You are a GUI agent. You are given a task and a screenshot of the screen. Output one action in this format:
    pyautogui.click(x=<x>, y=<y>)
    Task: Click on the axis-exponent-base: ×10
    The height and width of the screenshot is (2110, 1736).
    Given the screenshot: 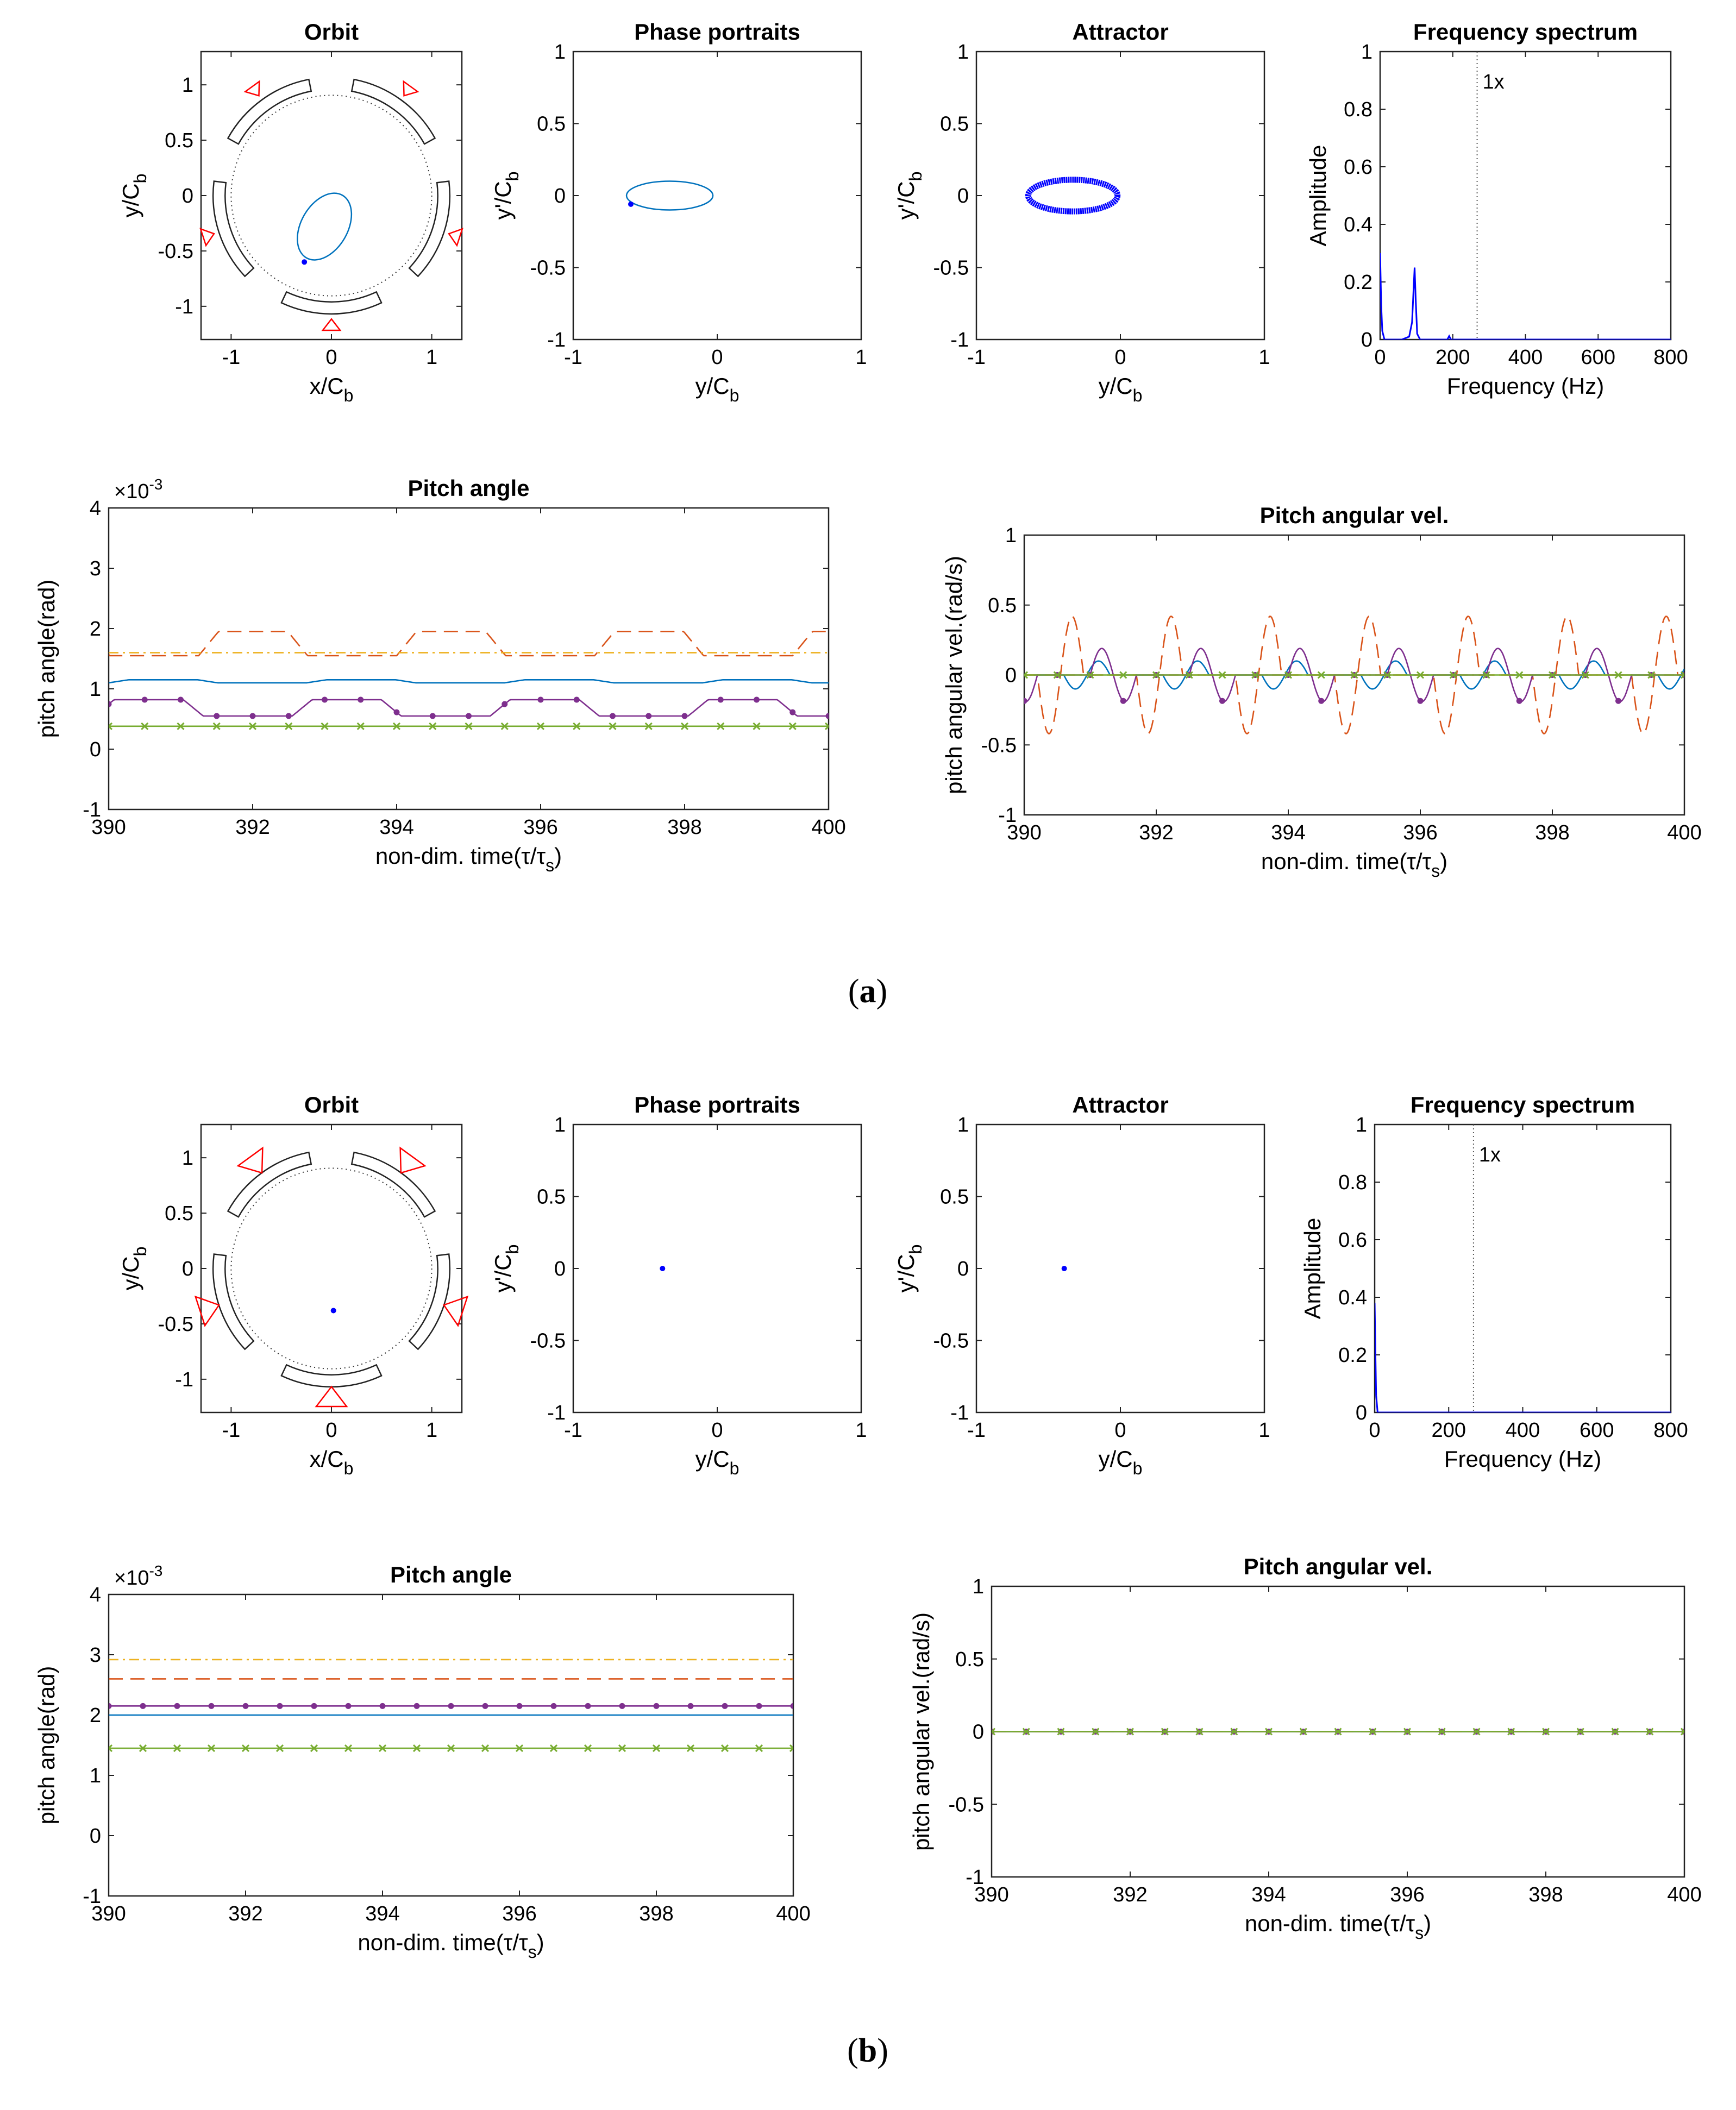 What is the action you would take?
    pyautogui.click(x=131, y=1578)
    